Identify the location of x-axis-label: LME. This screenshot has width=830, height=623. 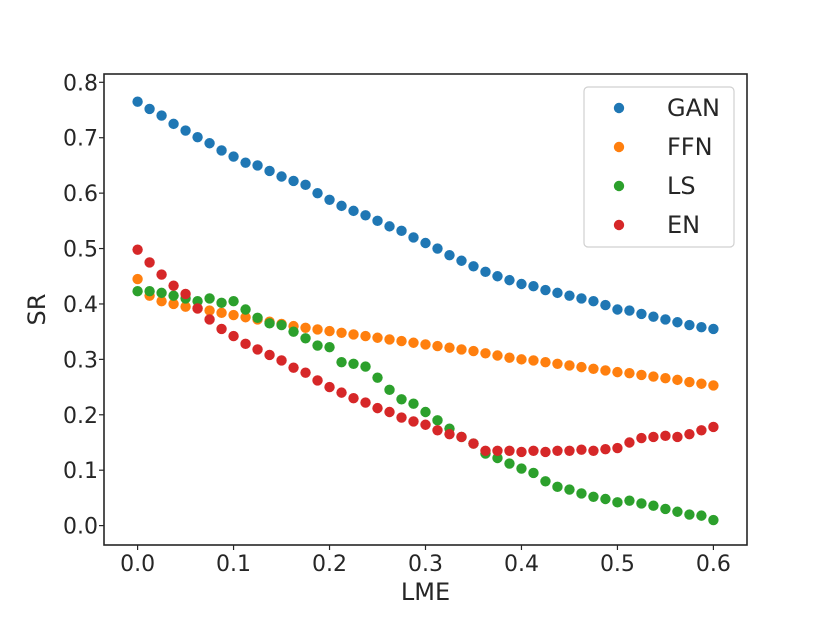
(425, 592).